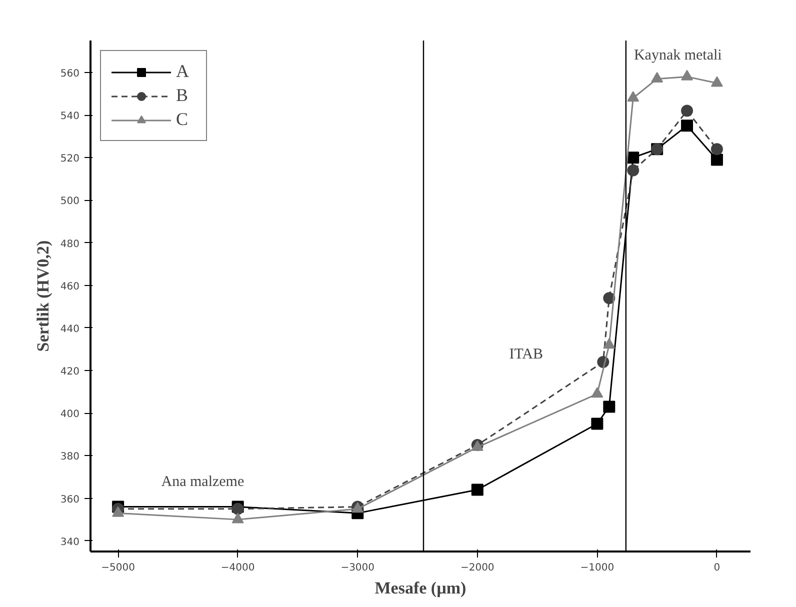 The image size is (796, 607). What do you see at coordinates (357, 568) in the screenshot?
I see `x-tick-label: −3000` at bounding box center [357, 568].